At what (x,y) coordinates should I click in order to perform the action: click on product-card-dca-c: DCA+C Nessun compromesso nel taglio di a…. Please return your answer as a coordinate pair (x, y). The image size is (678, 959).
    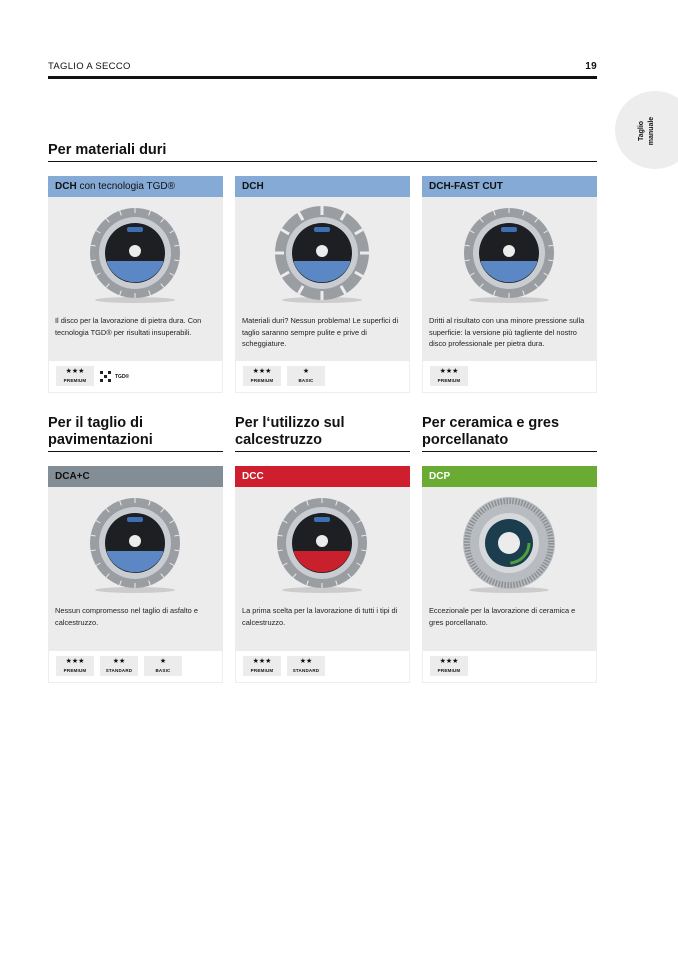
    Looking at the image, I should click on (135, 574).